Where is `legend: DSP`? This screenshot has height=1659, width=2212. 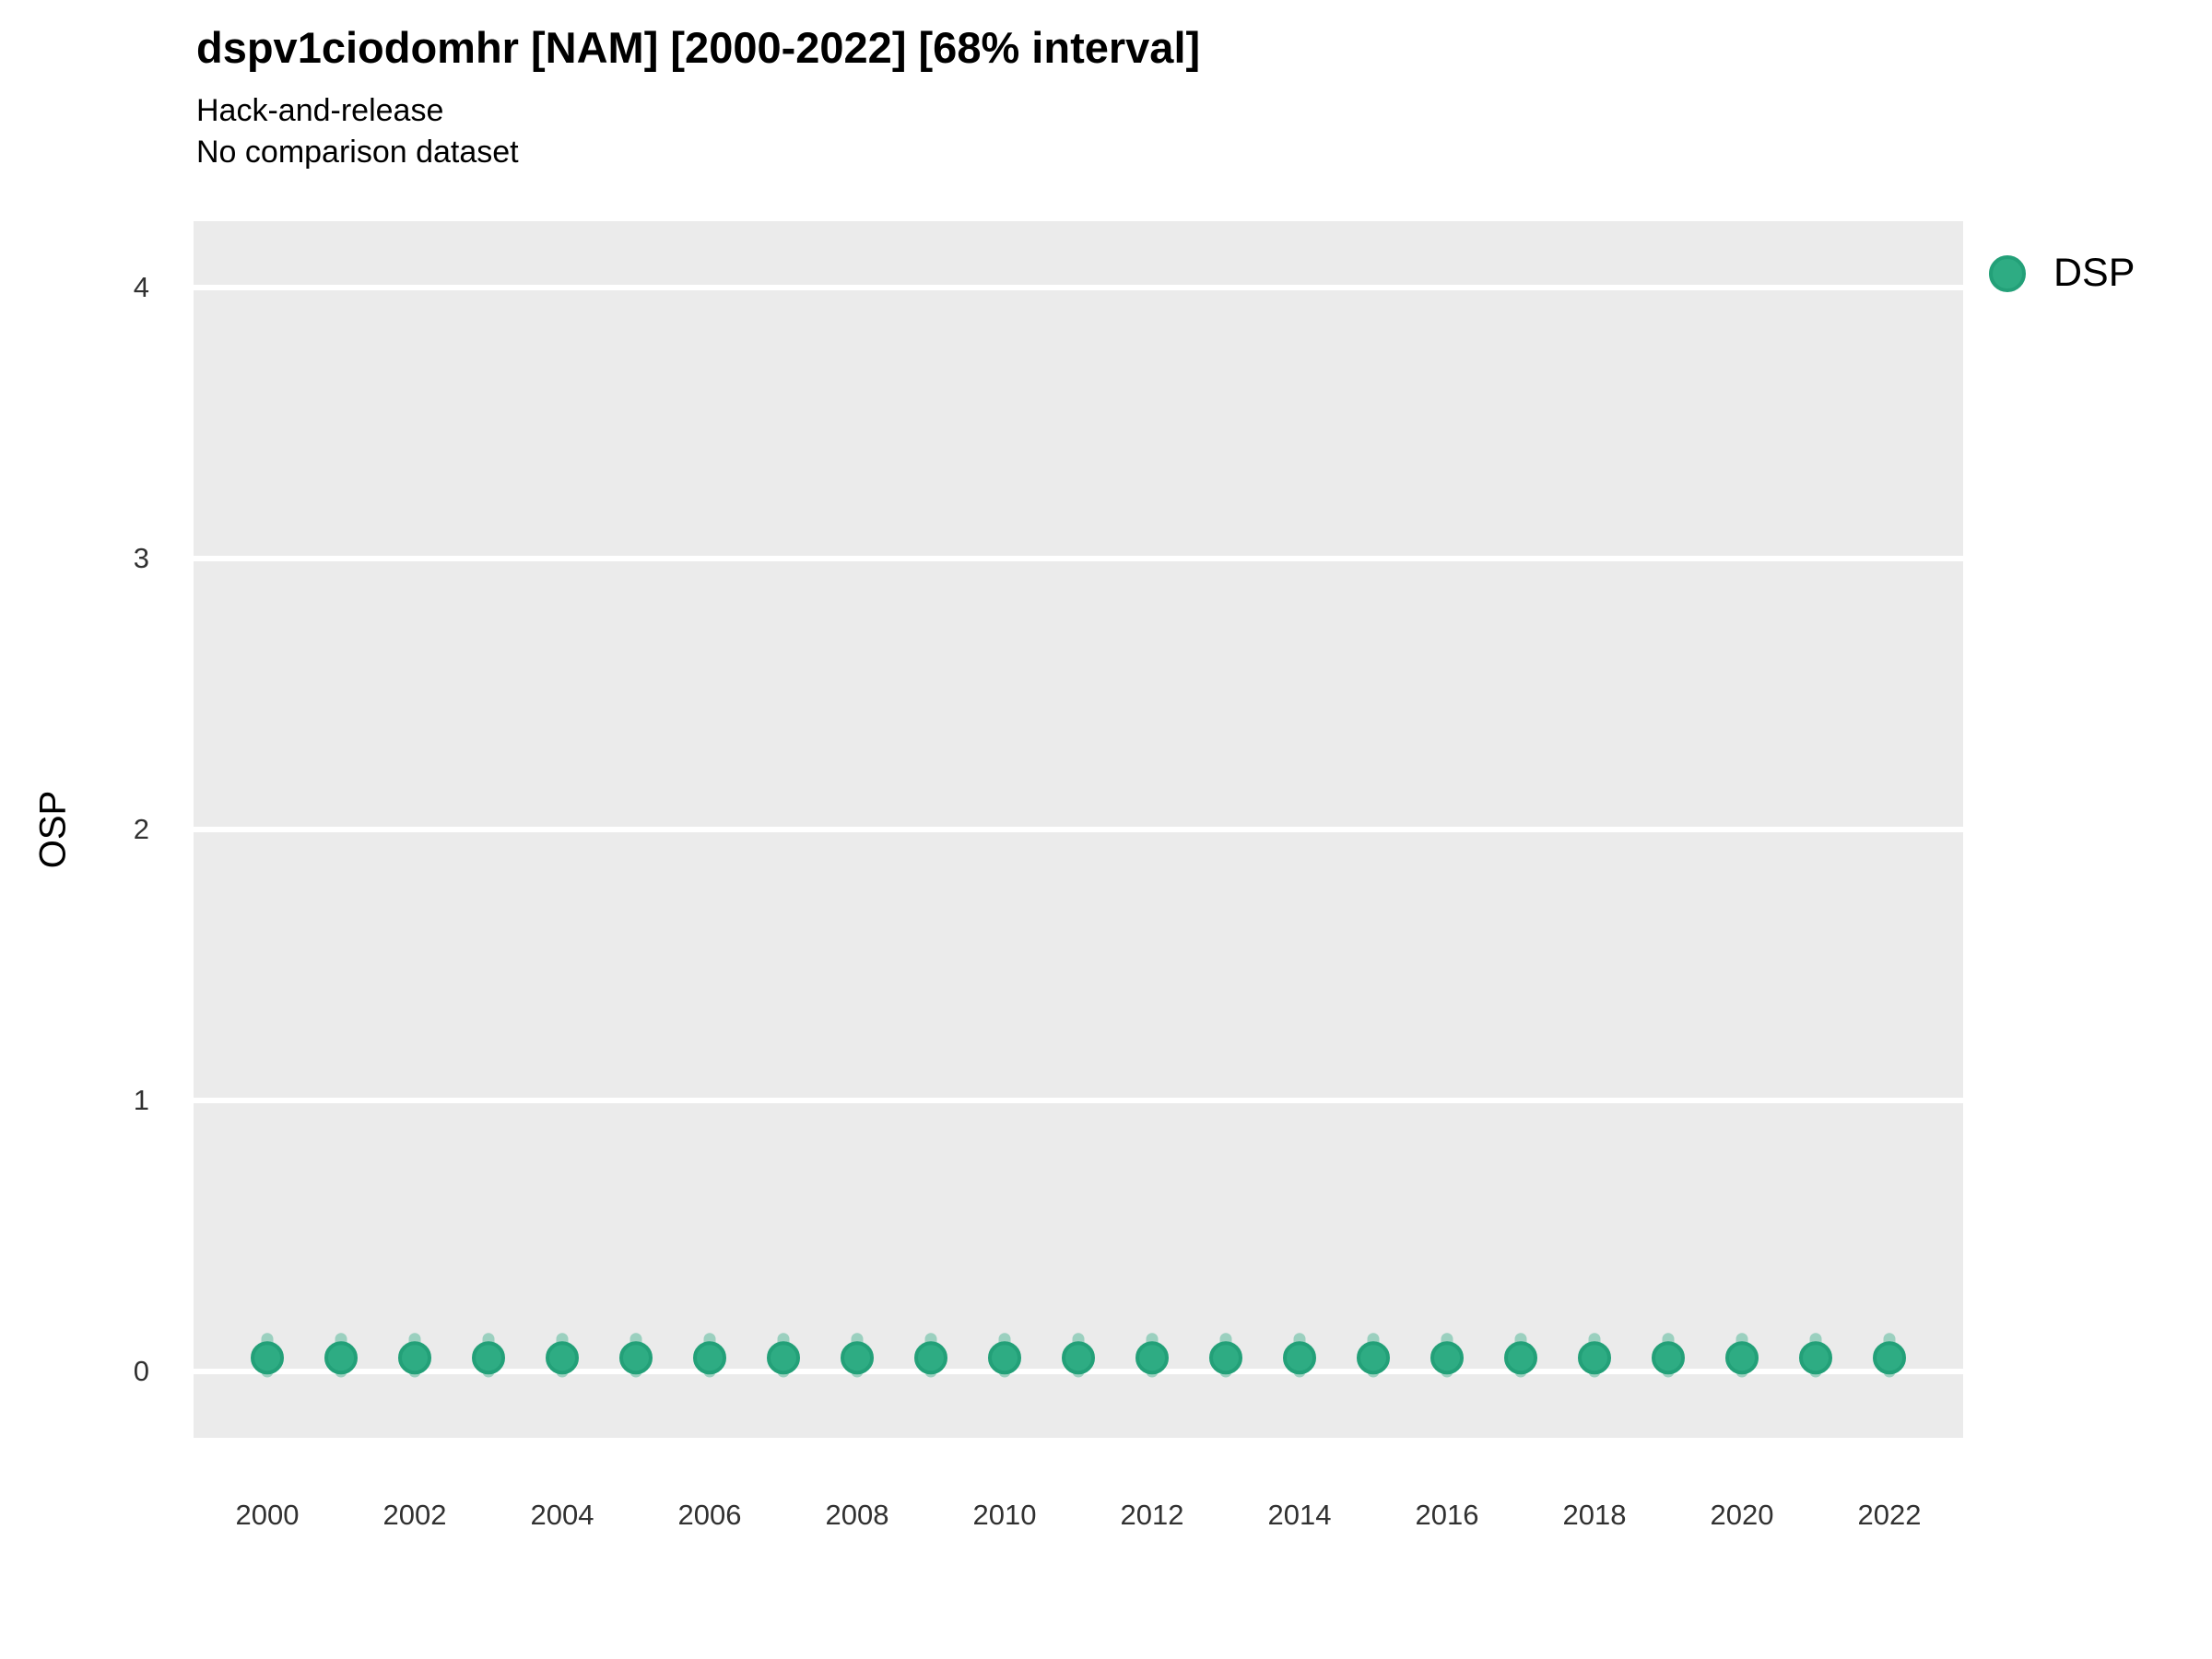
legend: DSP is located at coordinates (2062, 273).